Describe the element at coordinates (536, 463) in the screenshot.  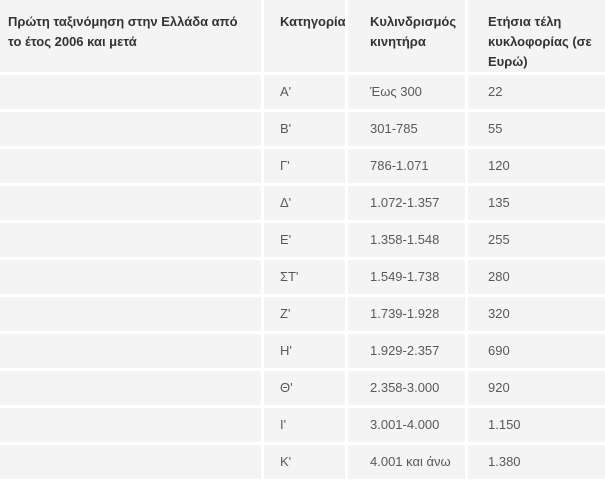
I see `fee-cell: 1.380` at that location.